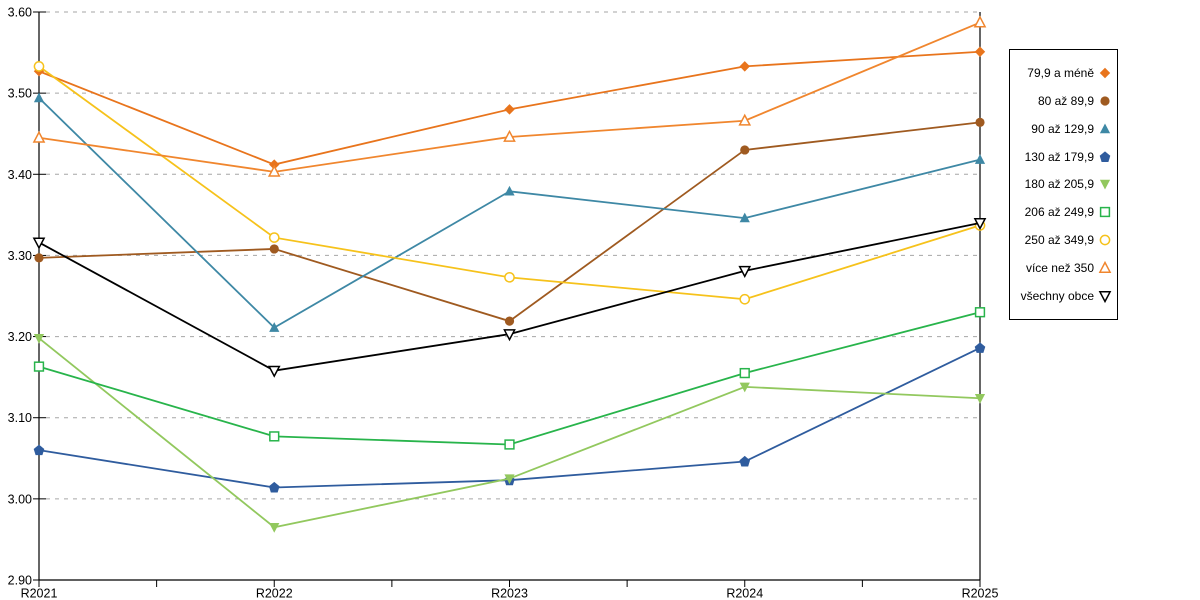 The width and height of the screenshot is (1200, 600). What do you see at coordinates (20, 13) in the screenshot?
I see `y-axis-tick-label: 3.60` at bounding box center [20, 13].